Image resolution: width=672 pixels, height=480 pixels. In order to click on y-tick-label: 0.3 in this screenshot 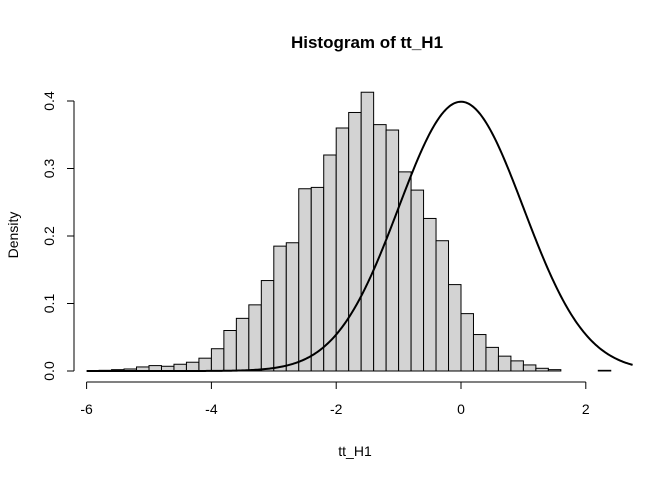, I will do `click(49, 169)`.